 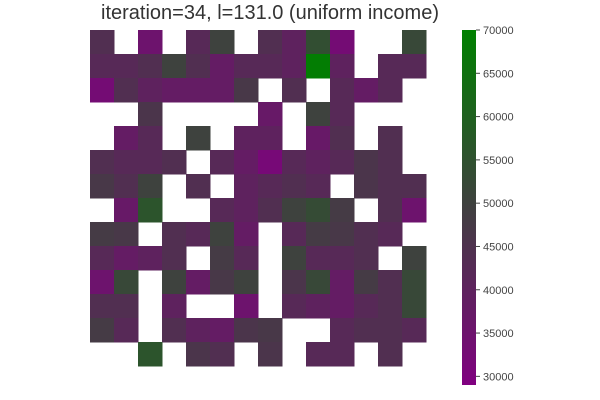 I want to click on colorbar-tick-label: 60000, so click(x=498, y=118).